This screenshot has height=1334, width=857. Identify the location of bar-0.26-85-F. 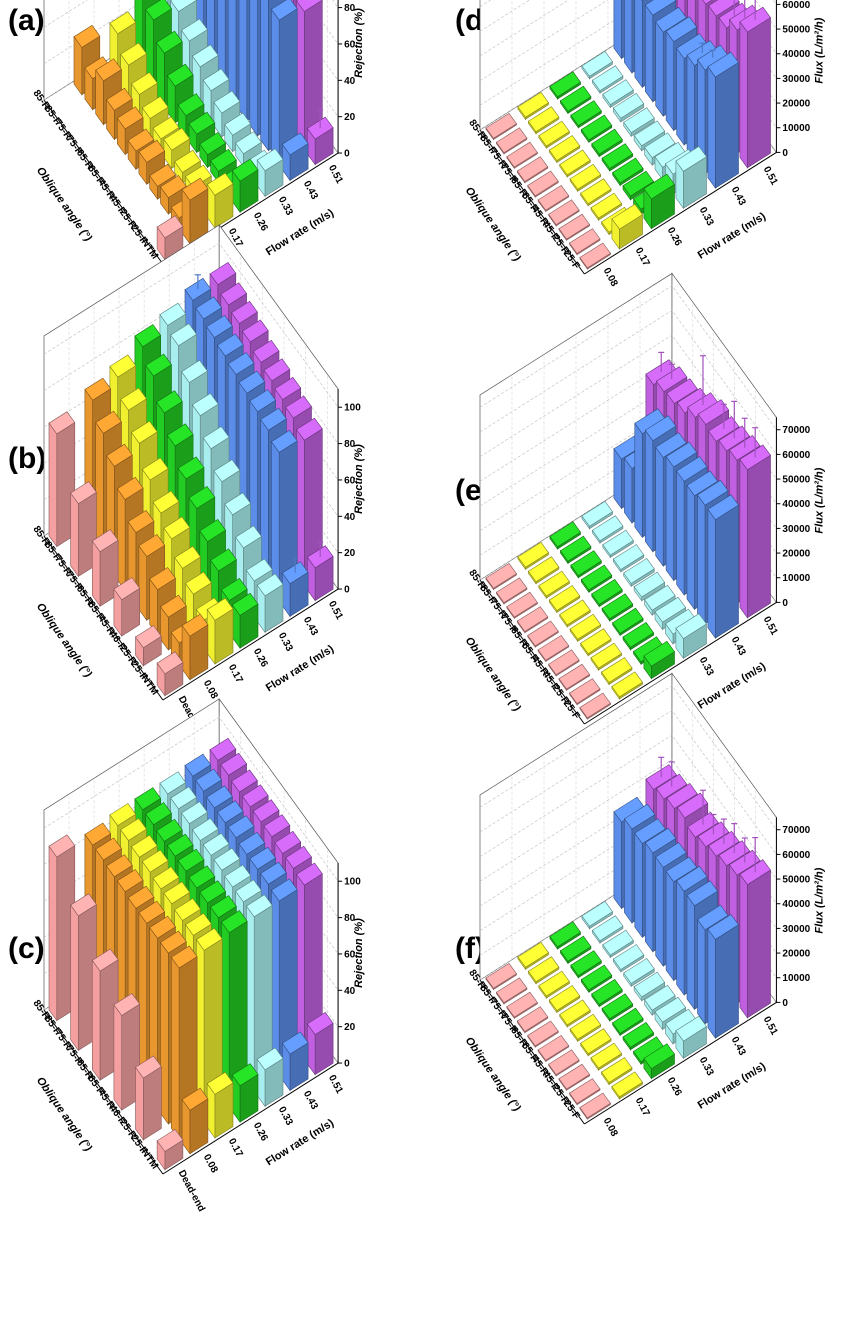
(575, 950).